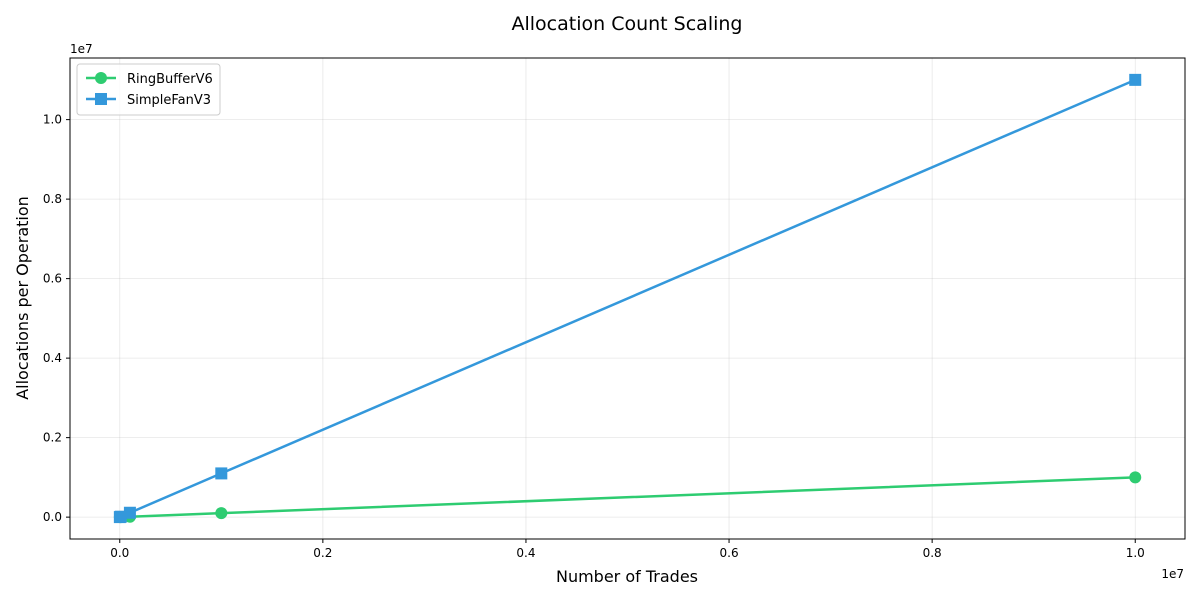 The height and width of the screenshot is (600, 1200). I want to click on y-tick-label: 1.0, so click(52, 120).